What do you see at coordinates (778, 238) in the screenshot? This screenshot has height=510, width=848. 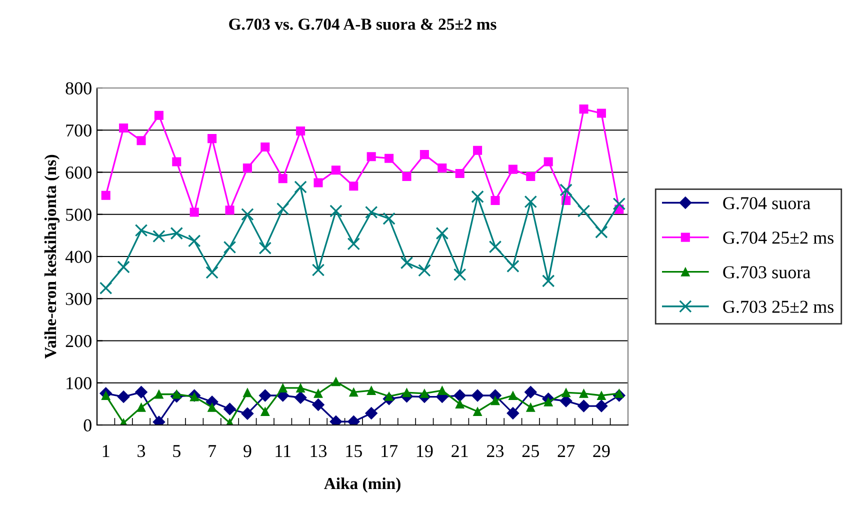 I see `legend-label: G.704 25±2 ms` at bounding box center [778, 238].